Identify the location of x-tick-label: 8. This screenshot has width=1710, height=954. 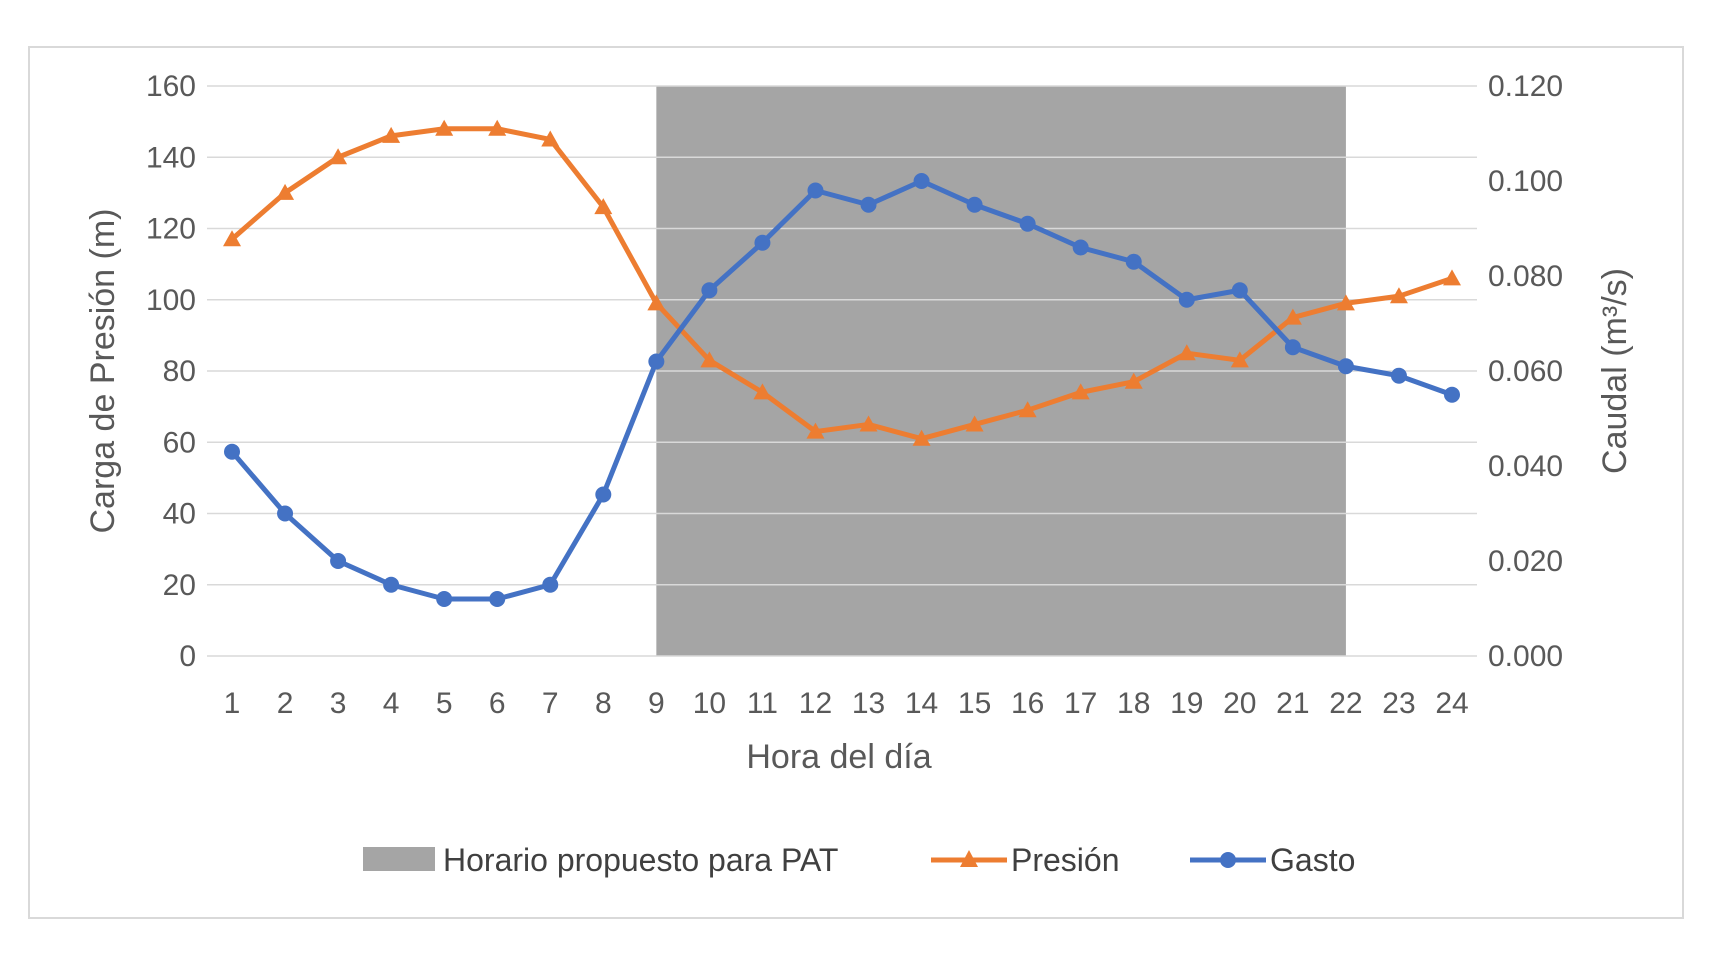
(603, 703).